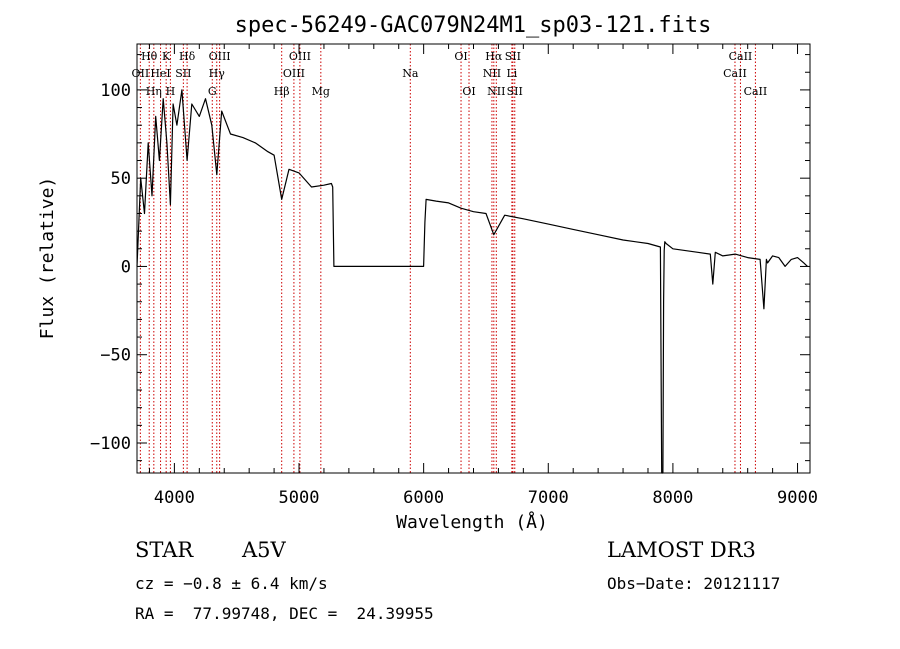  I want to click on y-tick-label: −100, so click(110, 444).